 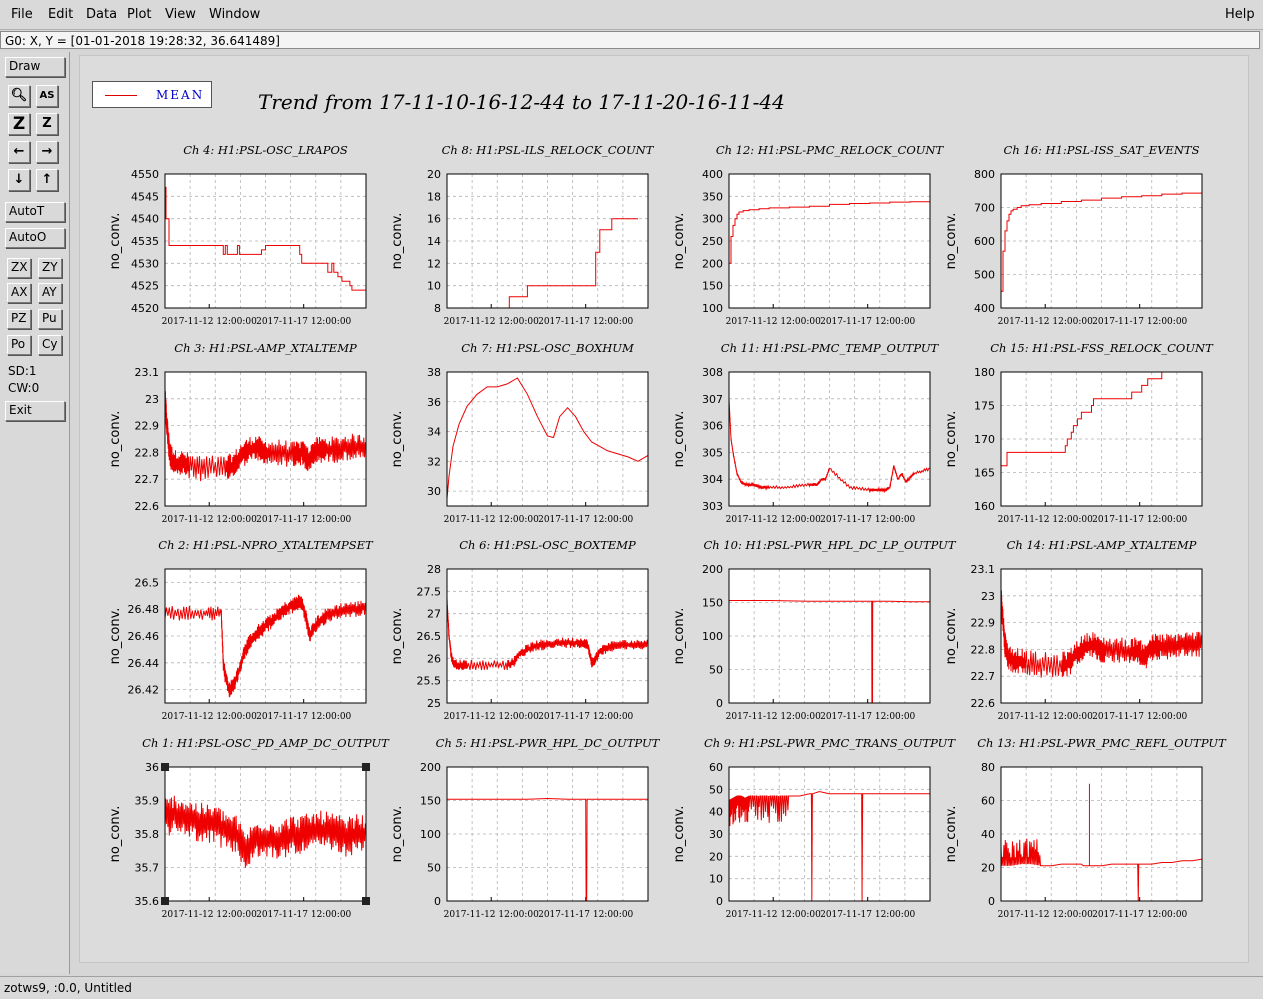 I want to click on chart-7-ytick-label: 306, so click(x=712, y=426).